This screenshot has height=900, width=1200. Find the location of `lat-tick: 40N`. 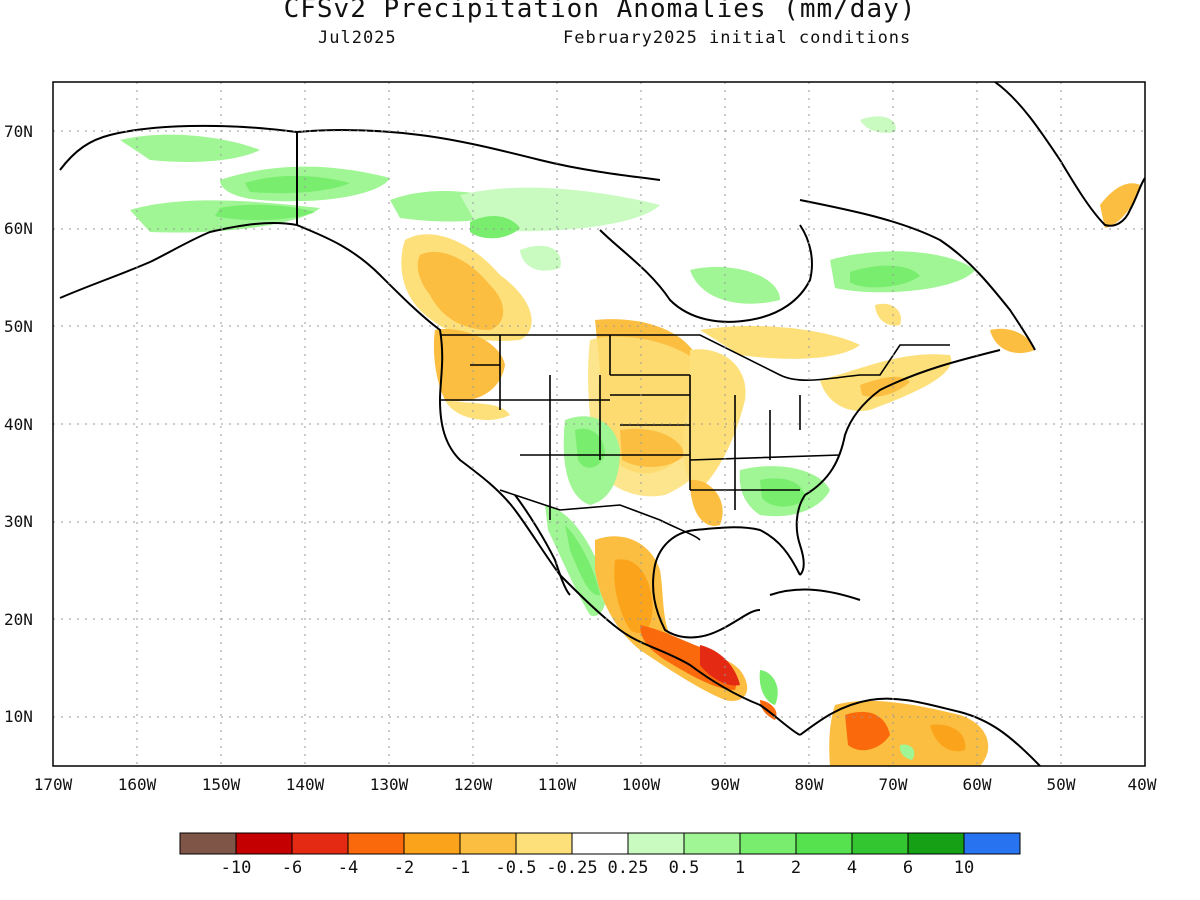

lat-tick: 40N is located at coordinates (18, 424).